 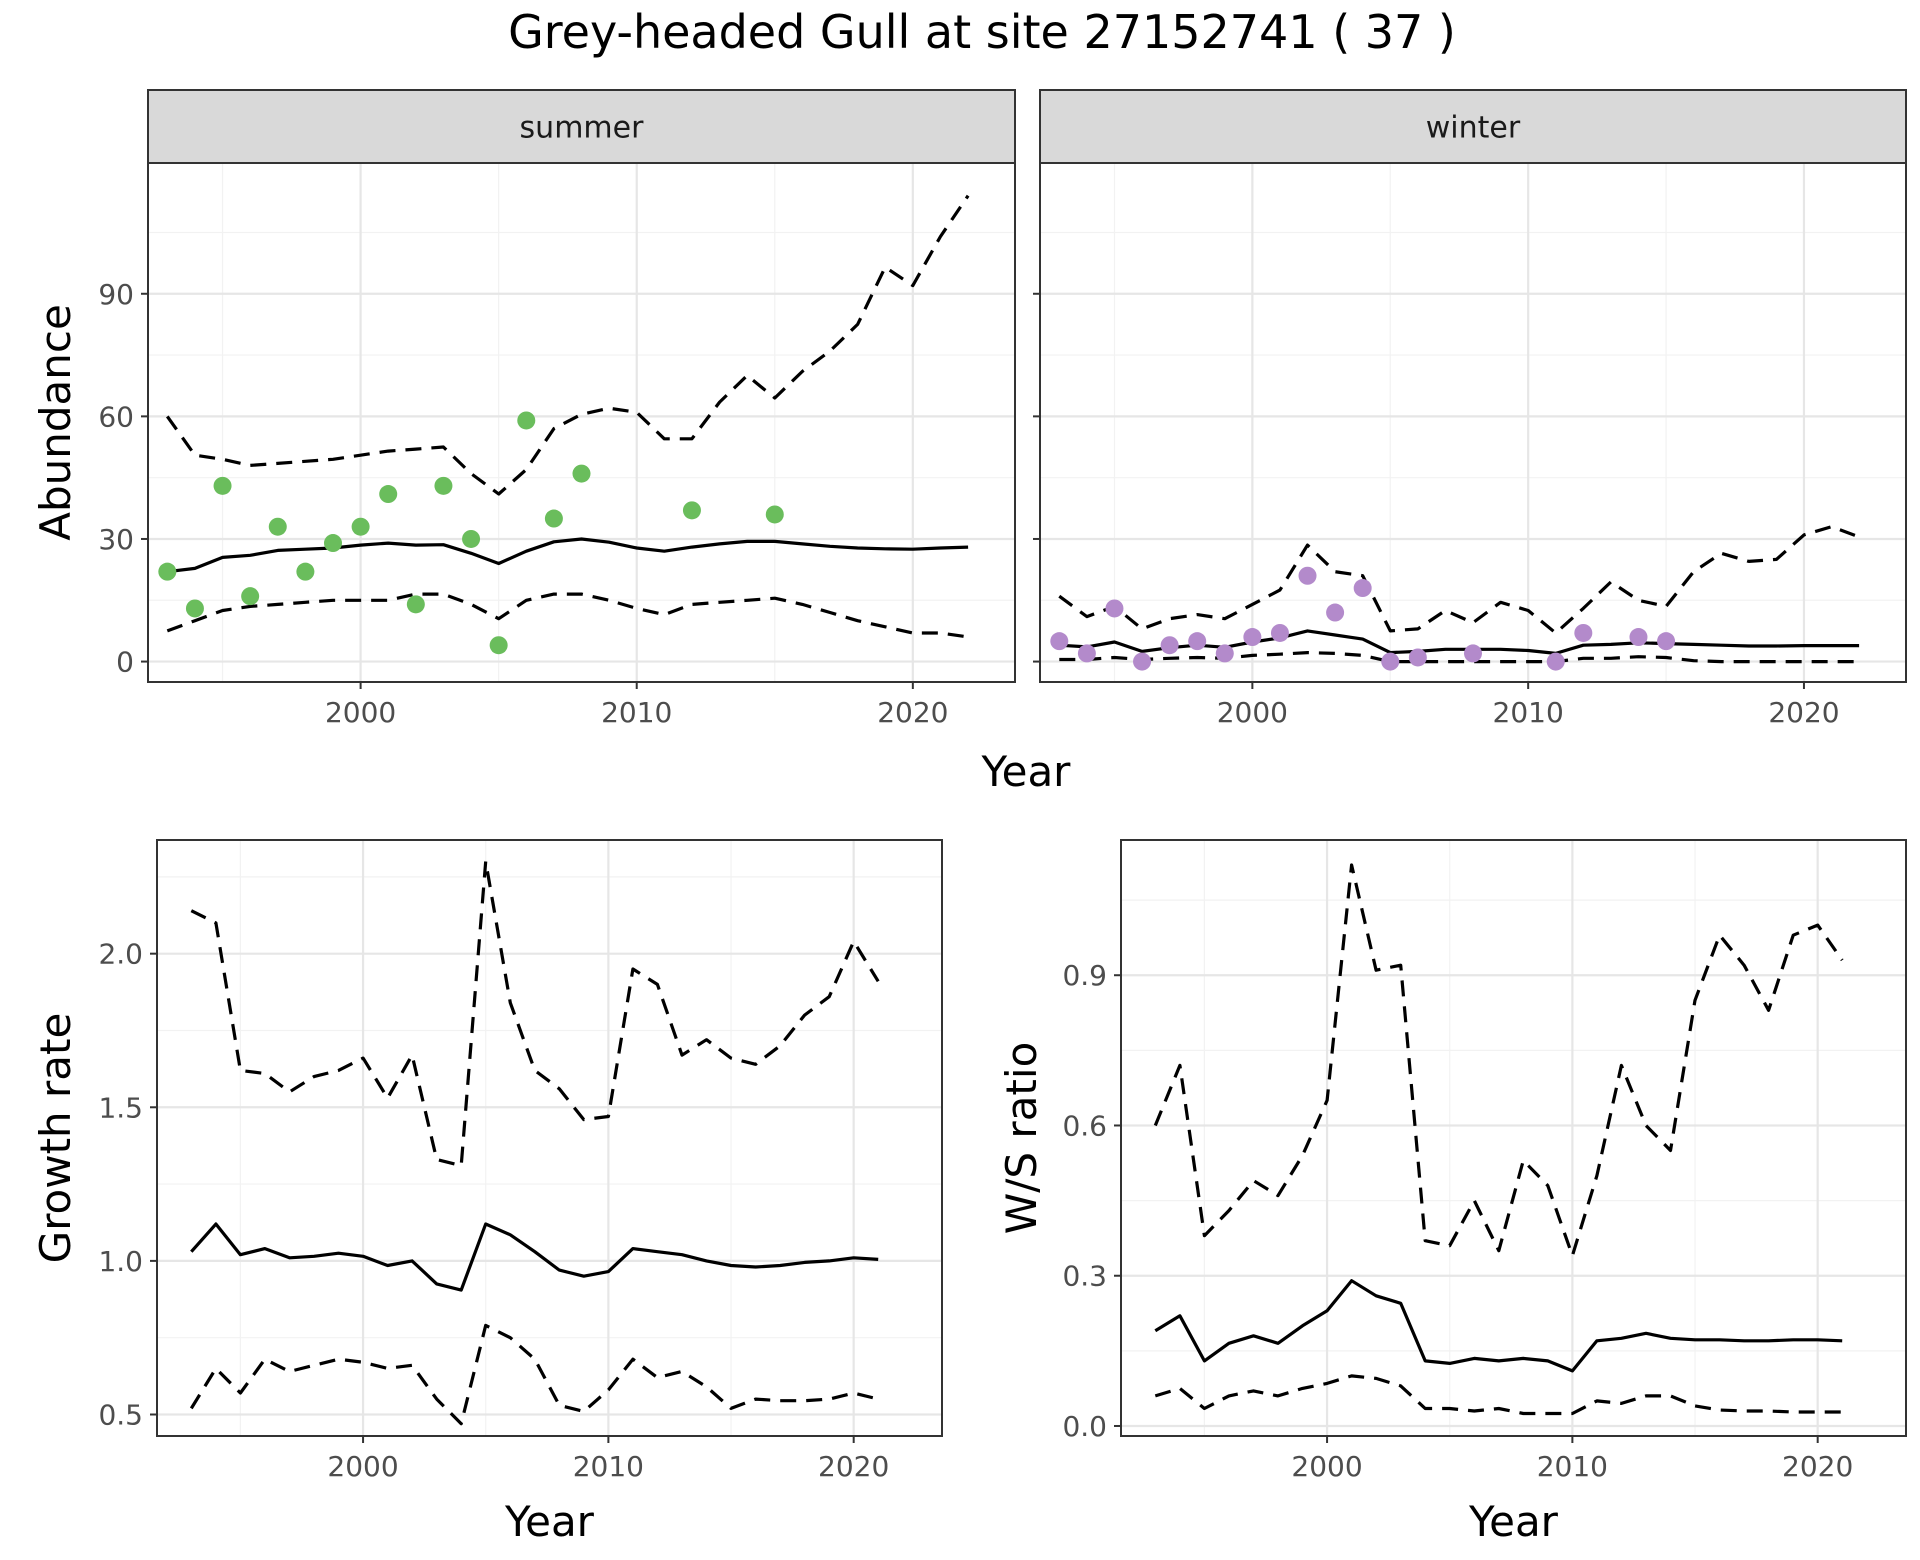 I want to click on summer-y-tick-label: 60, so click(x=116, y=416).